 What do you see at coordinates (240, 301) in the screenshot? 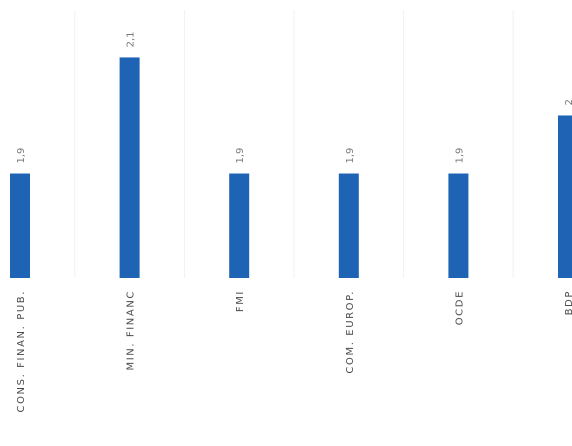
I see `category-label: FMI` at bounding box center [240, 301].